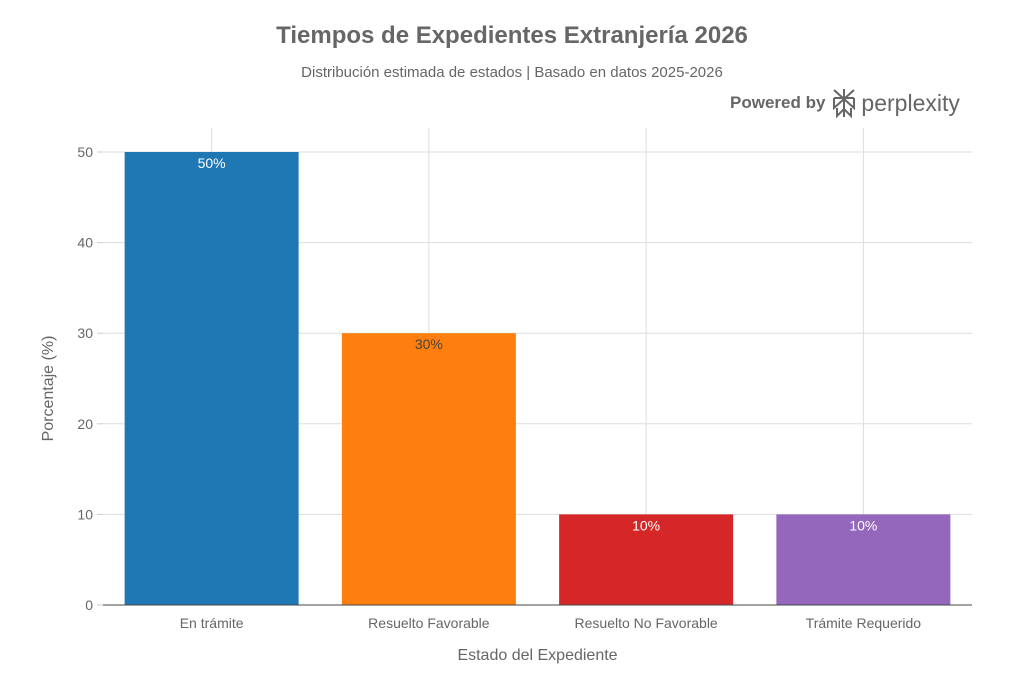  I want to click on x-tick-label: Resuelto No Favorable, so click(646, 623).